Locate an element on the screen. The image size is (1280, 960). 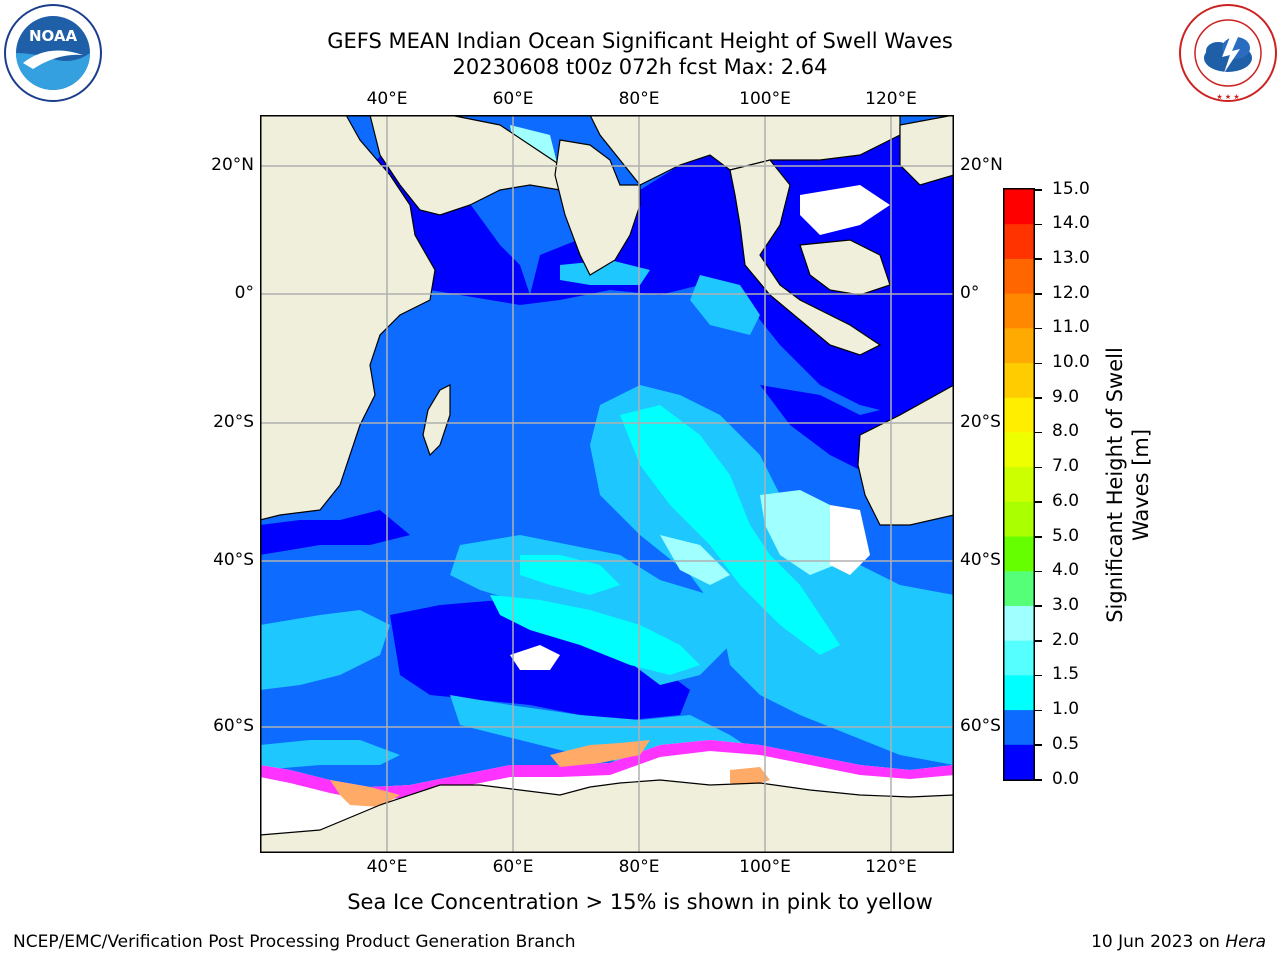
lon-tick-bottom: 60°E is located at coordinates (513, 867).